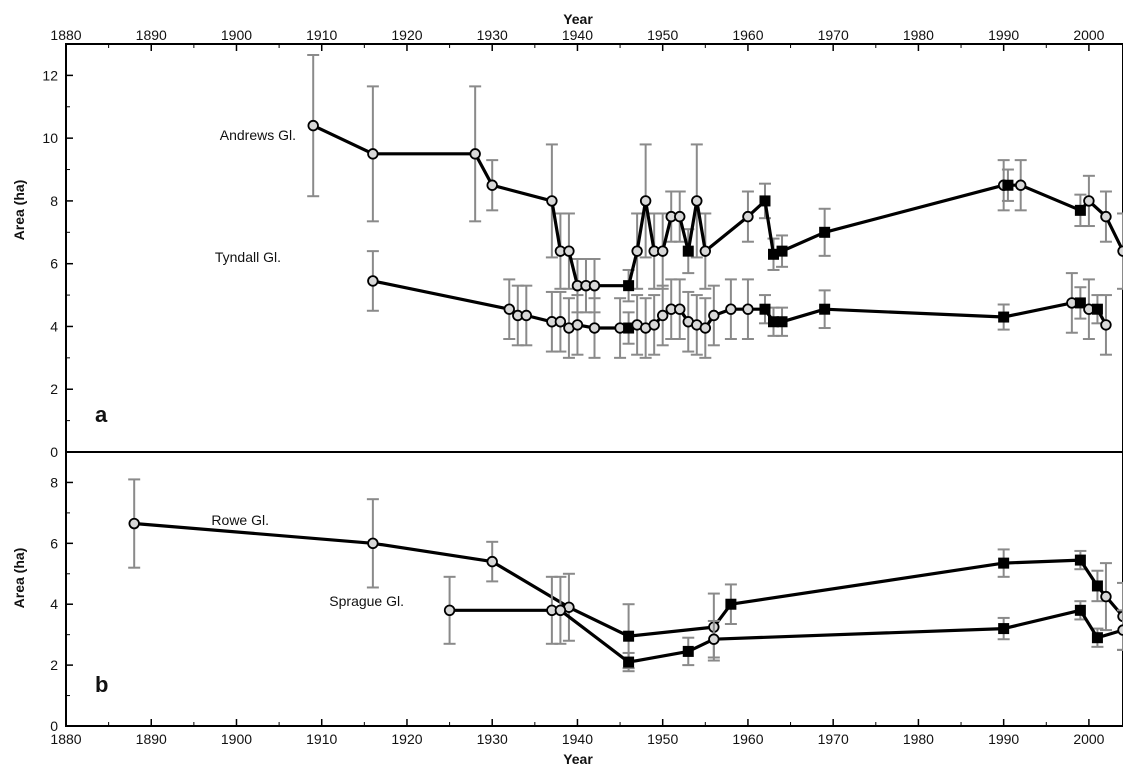  What do you see at coordinates (54, 389) in the screenshot?
I see `panel-a-y-tick-label: 2` at bounding box center [54, 389].